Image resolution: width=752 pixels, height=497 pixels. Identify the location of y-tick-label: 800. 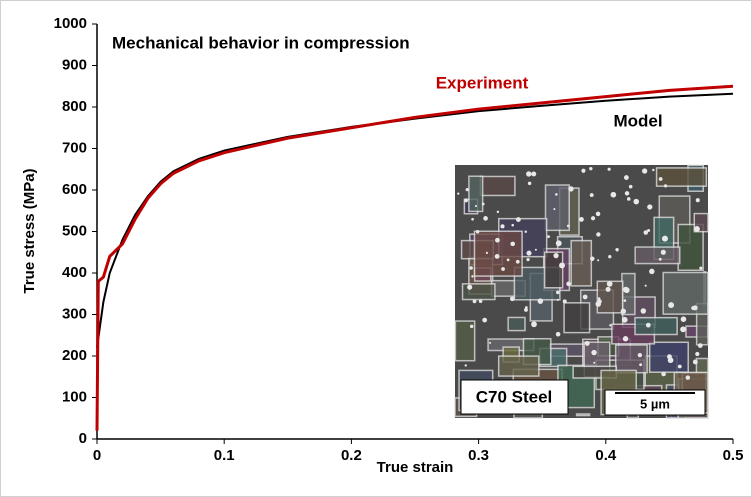
(74, 106).